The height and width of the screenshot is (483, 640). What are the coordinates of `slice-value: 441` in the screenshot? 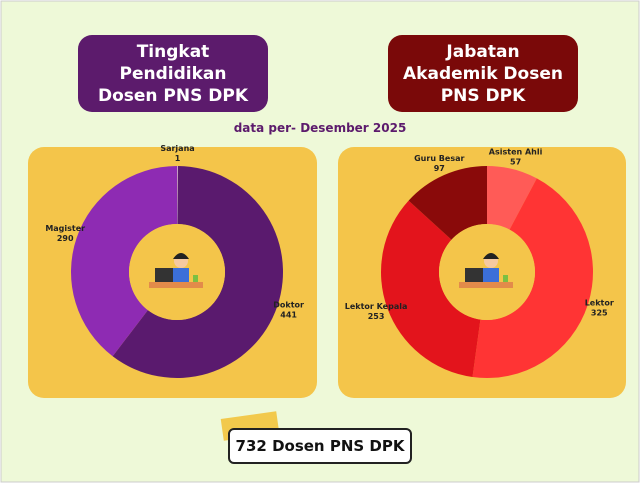 It's located at (288, 314).